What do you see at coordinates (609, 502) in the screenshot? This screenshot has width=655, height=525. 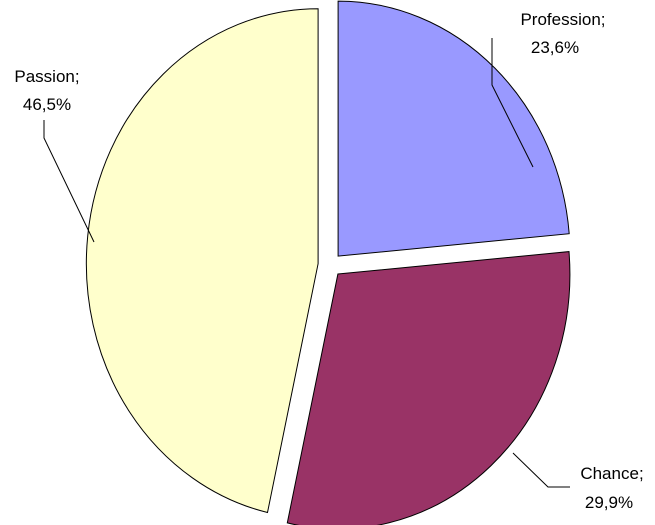 I see `value-chance: 29,9%` at bounding box center [609, 502].